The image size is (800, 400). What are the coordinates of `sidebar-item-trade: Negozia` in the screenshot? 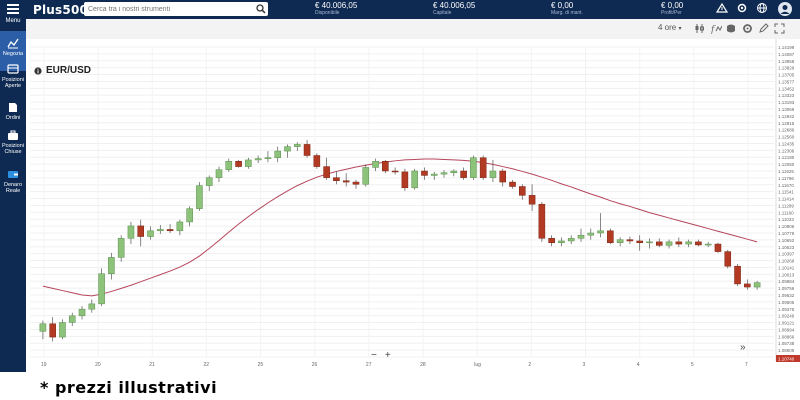 It's located at (13, 51).